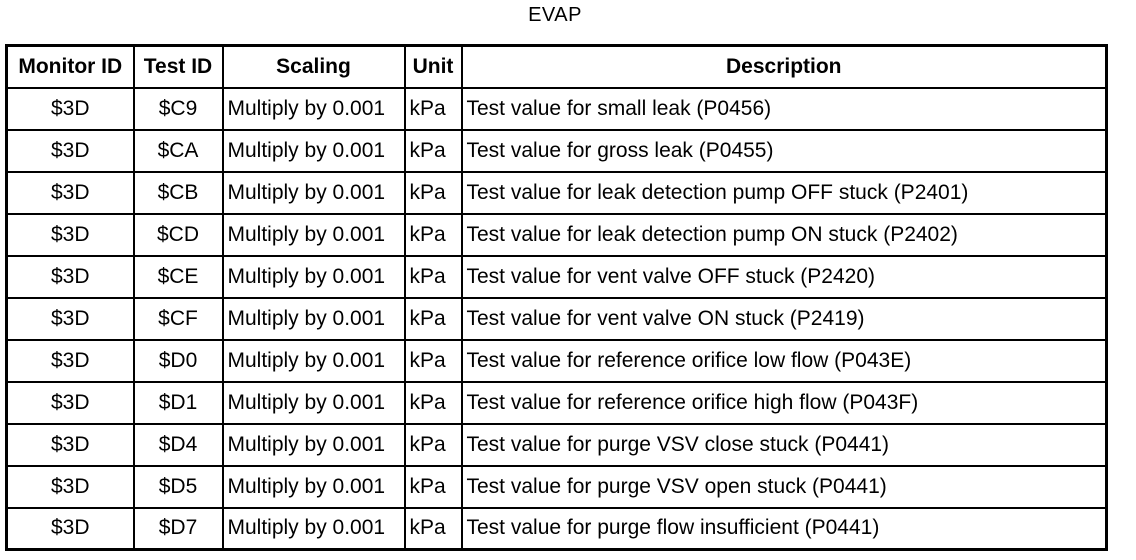  What do you see at coordinates (178, 528) in the screenshot?
I see `cell-test_id: $D7` at bounding box center [178, 528].